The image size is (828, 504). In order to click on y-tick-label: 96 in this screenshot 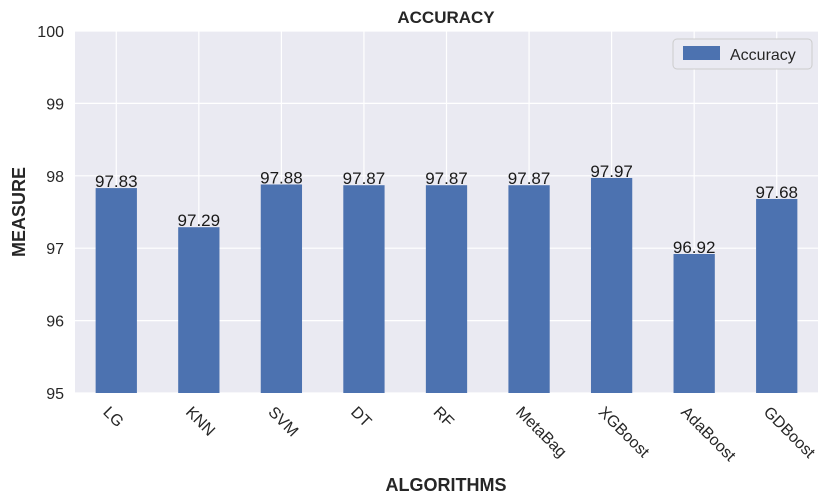, I will do `click(55, 322)`.